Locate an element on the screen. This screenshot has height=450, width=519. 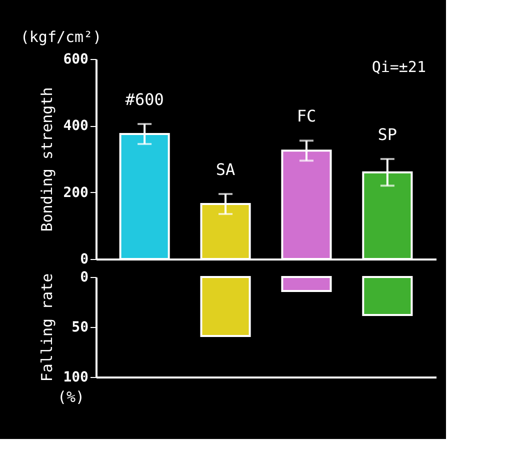
y-tick-label: 50 is located at coordinates (80, 328).